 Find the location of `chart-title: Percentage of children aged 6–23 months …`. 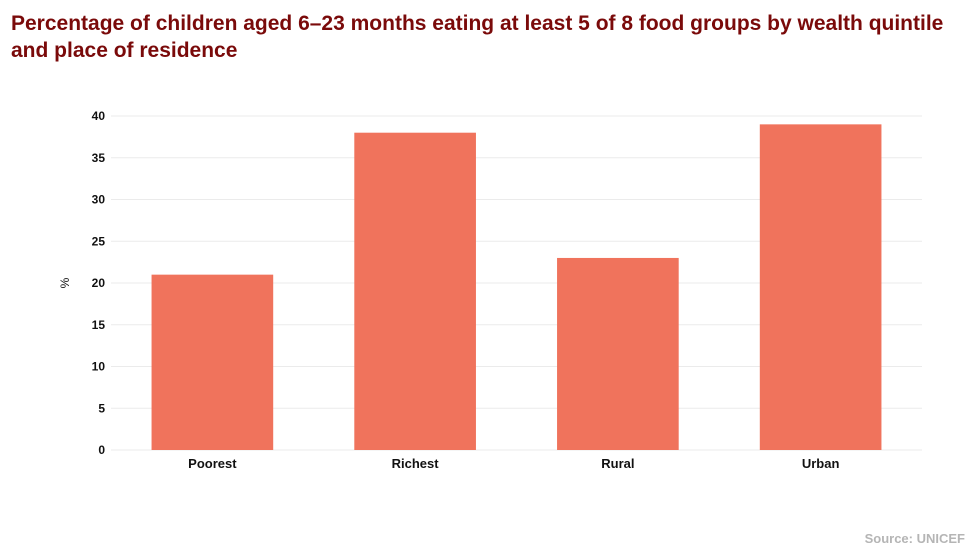

chart-title: Percentage of children aged 6–23 months … is located at coordinates (477, 37).